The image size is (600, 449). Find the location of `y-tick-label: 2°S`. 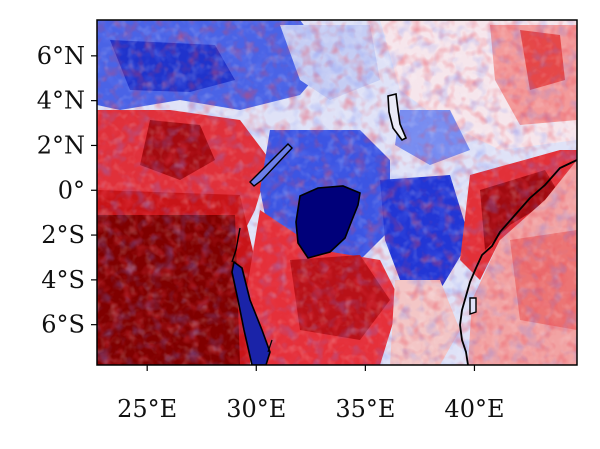

y-tick-label: 2°S is located at coordinates (63, 235).